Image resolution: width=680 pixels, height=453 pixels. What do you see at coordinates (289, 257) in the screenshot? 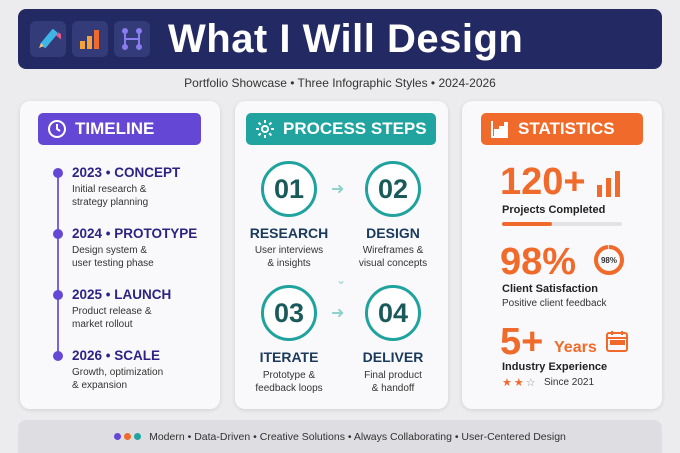
I see `step-text: User interviews & insights` at bounding box center [289, 257].